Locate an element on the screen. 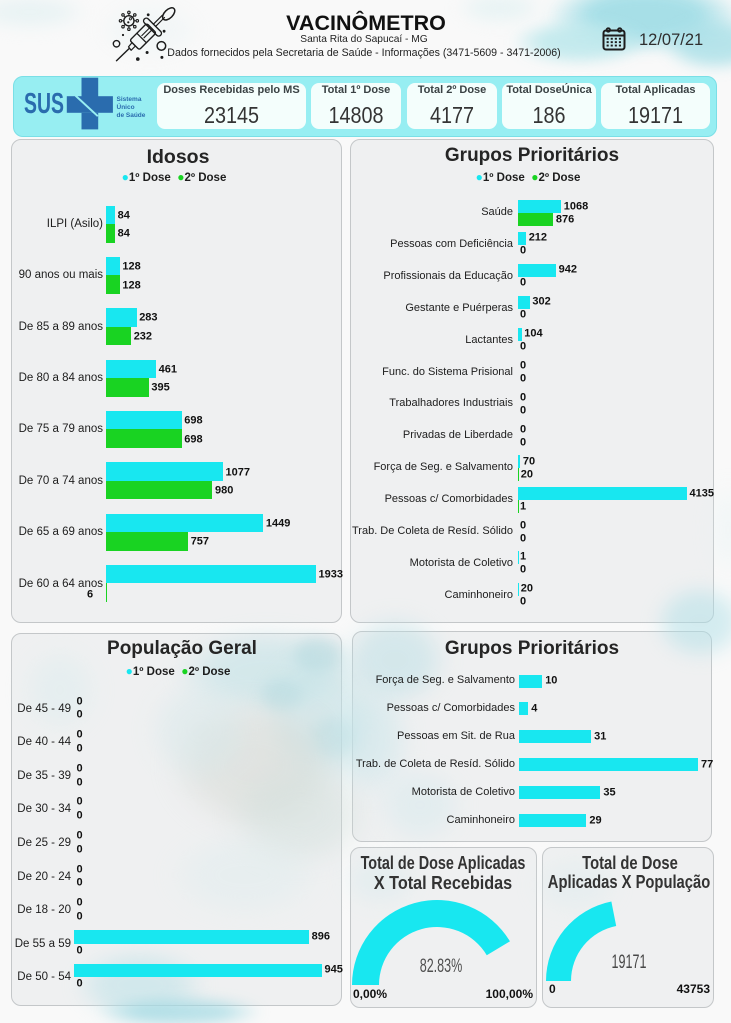 The image size is (731, 1023). svg-text: Sistema is located at coordinates (129, 99).